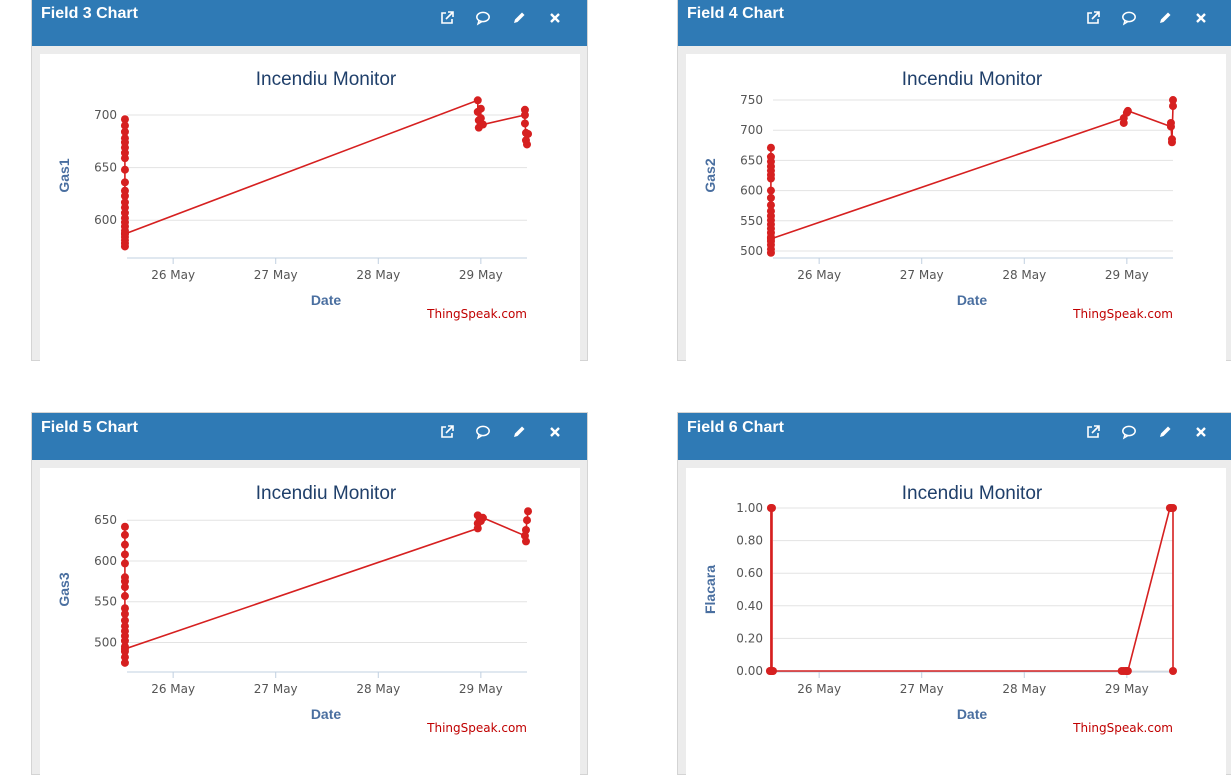 This screenshot has height=780, width=1231. Describe the element at coordinates (749, 541) in the screenshot. I see `y-tick-label: 0.80` at that location.